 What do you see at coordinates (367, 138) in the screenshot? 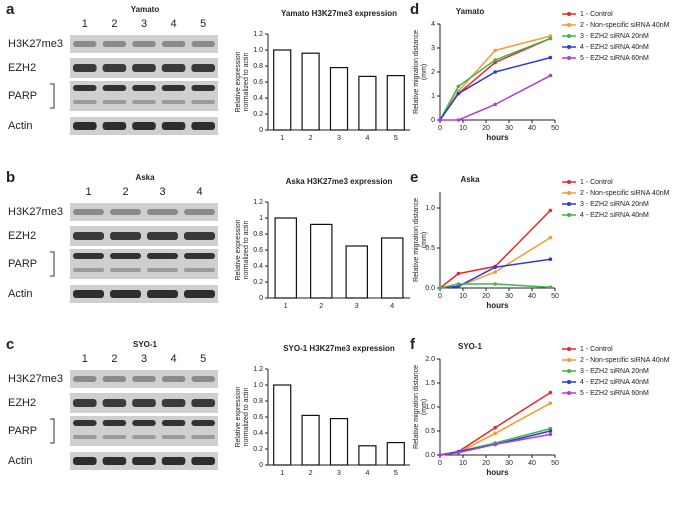
I see `x-tick-label: 4` at bounding box center [367, 138].